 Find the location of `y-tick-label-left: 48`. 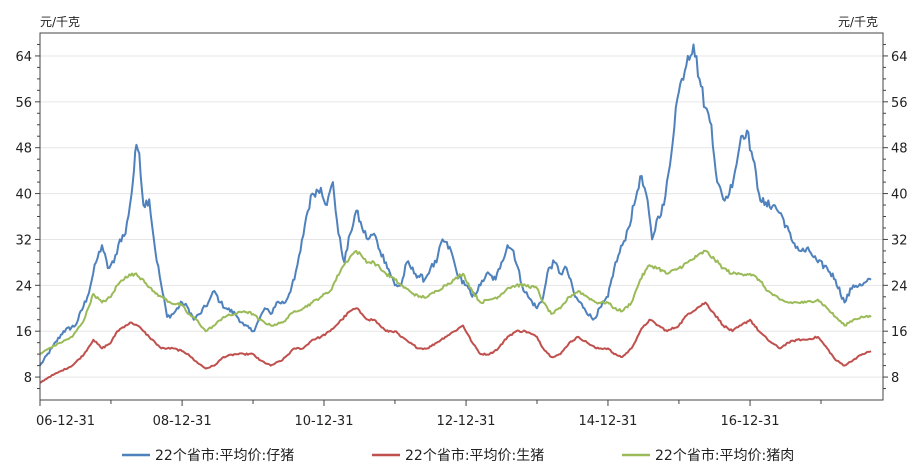

y-tick-label-left: 48 is located at coordinates (23, 149).